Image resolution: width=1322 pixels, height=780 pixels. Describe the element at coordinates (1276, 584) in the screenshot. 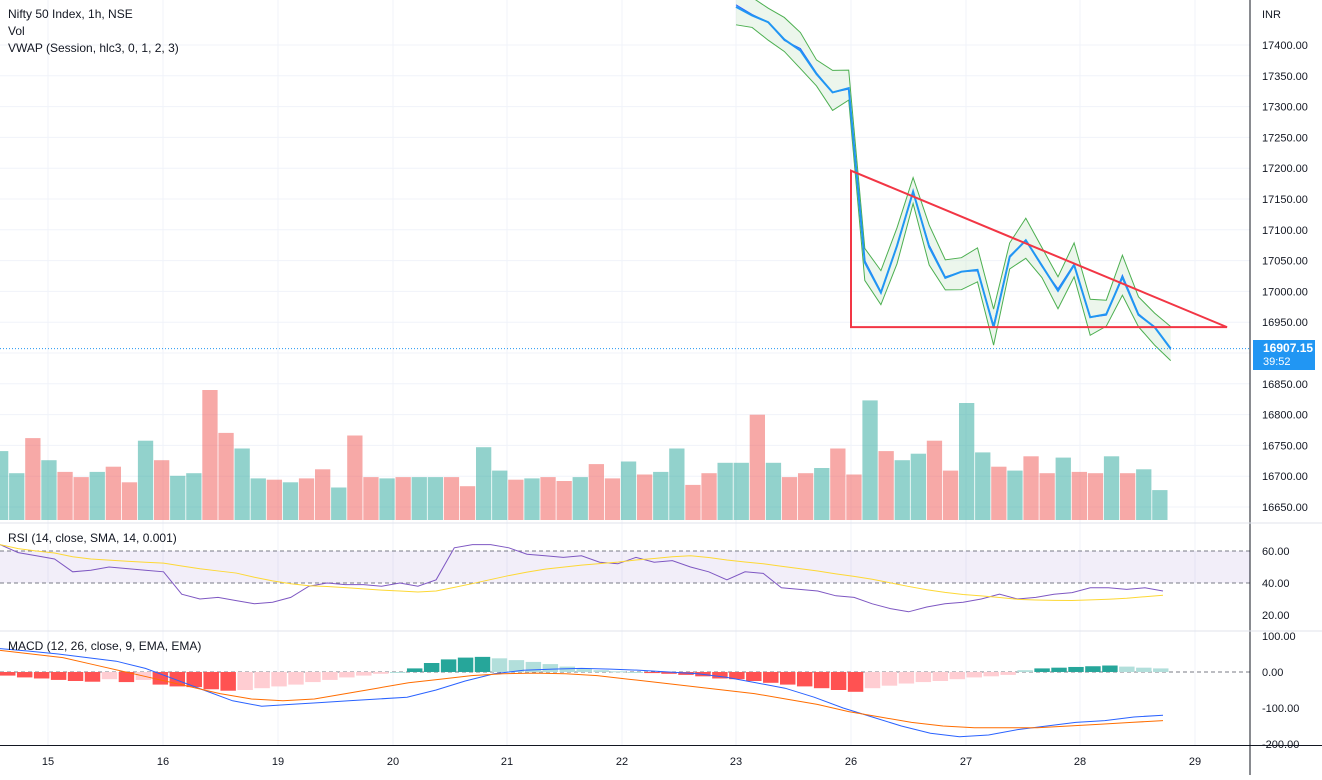

I see `rsi-tick-label: 40.00` at that location.